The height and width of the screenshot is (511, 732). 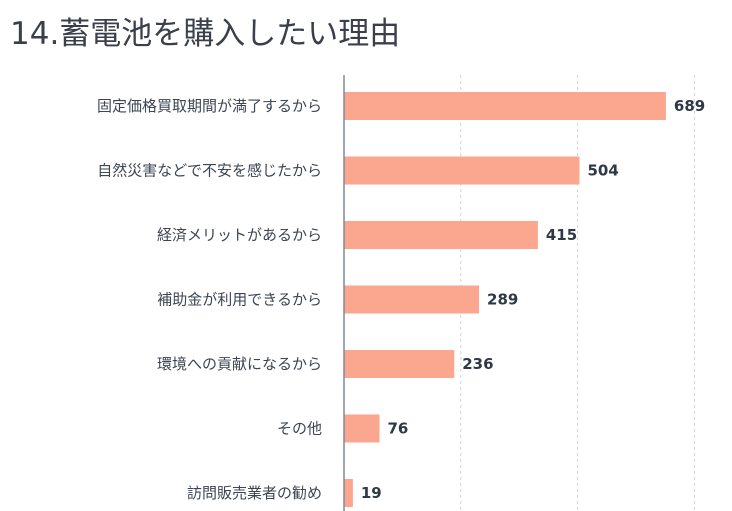 I want to click on value-label: 504, so click(x=602, y=171).